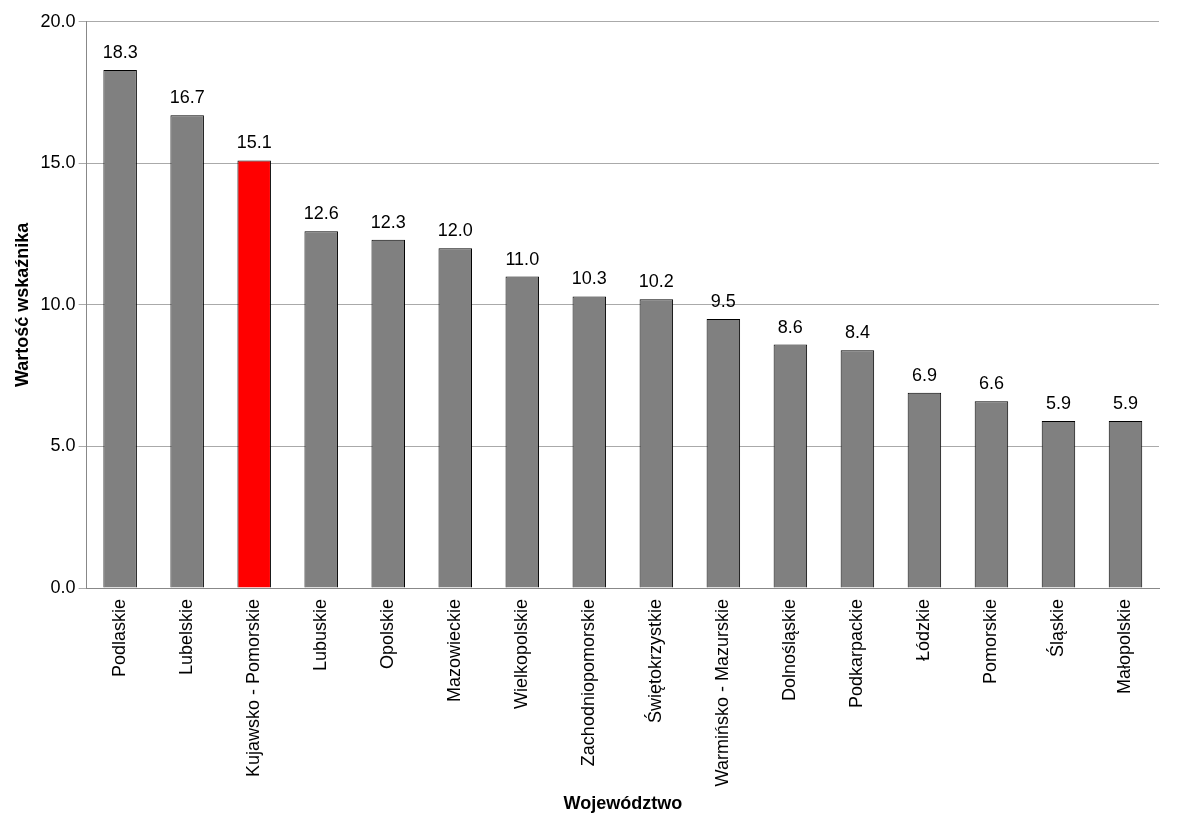 This screenshot has height=827, width=1187. Describe the element at coordinates (321, 213) in the screenshot. I see `data-label: 12.6` at that location.